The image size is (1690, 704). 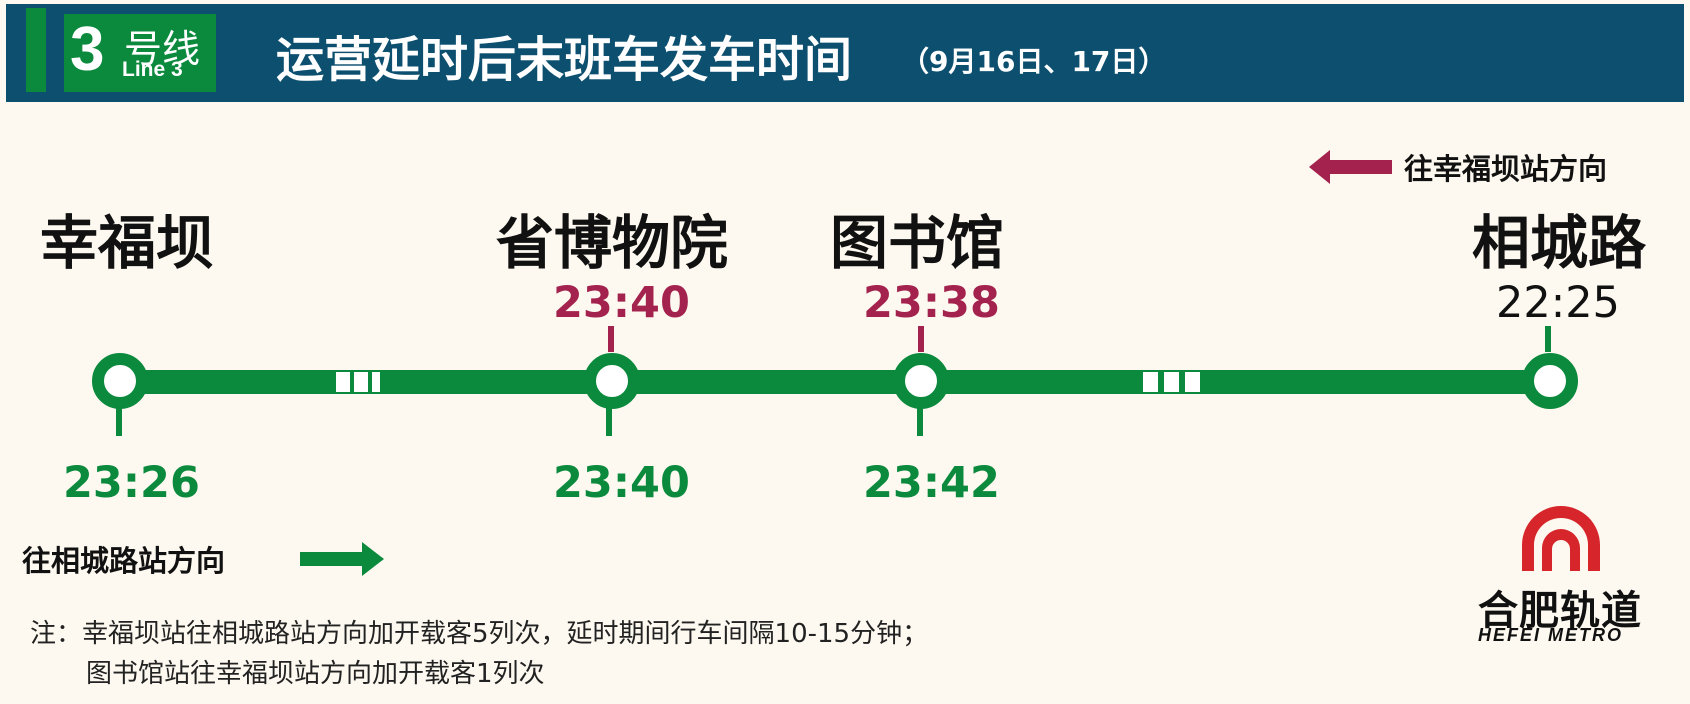 What do you see at coordinates (152, 69) in the screenshot?
I see `line-label-en: Line 3` at bounding box center [152, 69].